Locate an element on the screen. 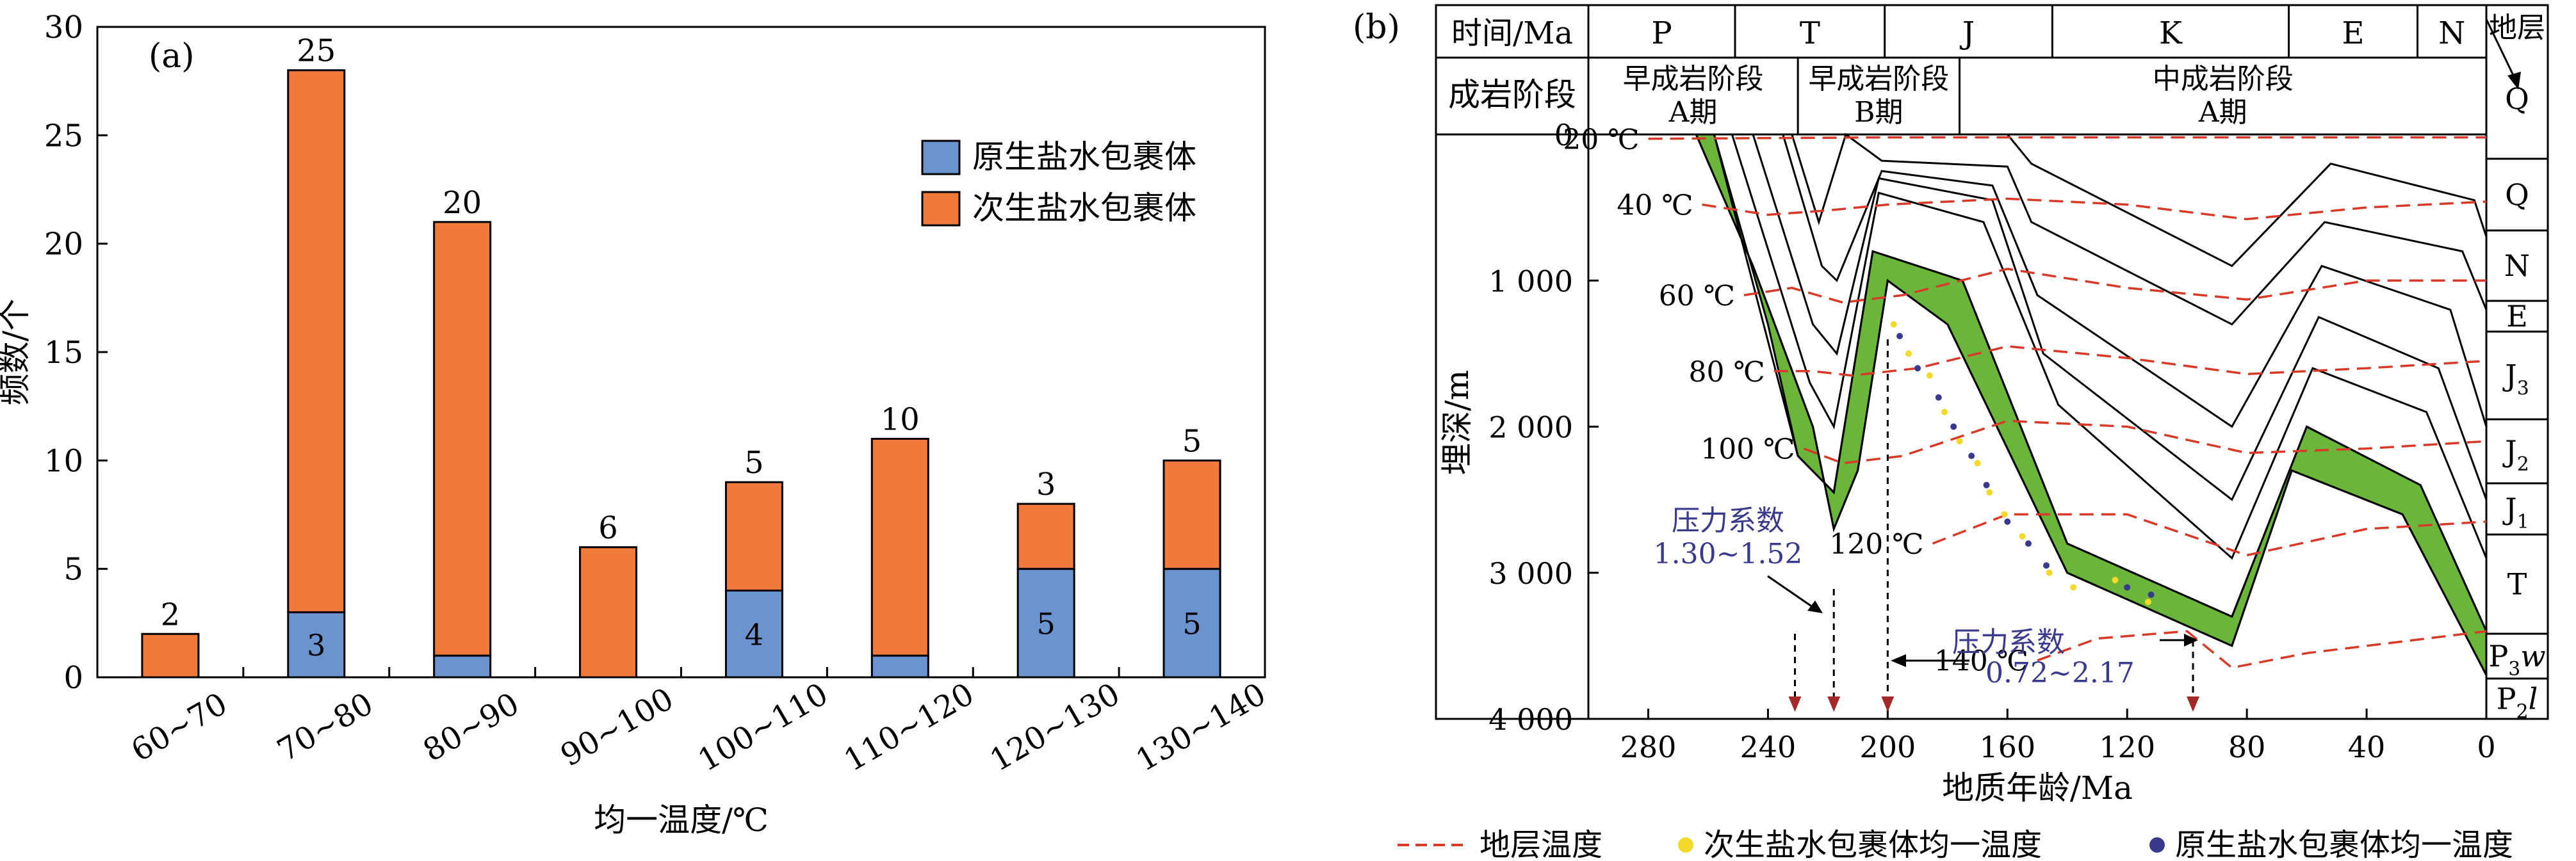  legend-label-primary: 原生盐水包裹体均一温度 is located at coordinates (2344, 844).